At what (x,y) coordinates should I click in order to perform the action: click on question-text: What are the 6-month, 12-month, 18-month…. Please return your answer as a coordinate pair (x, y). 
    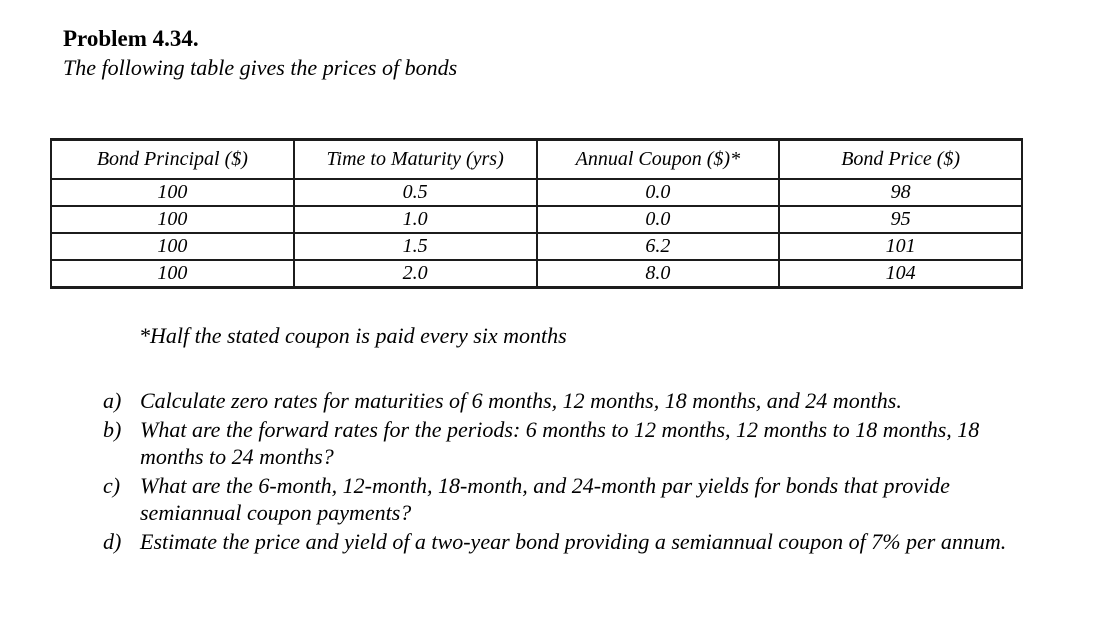
    Looking at the image, I should click on (545, 499).